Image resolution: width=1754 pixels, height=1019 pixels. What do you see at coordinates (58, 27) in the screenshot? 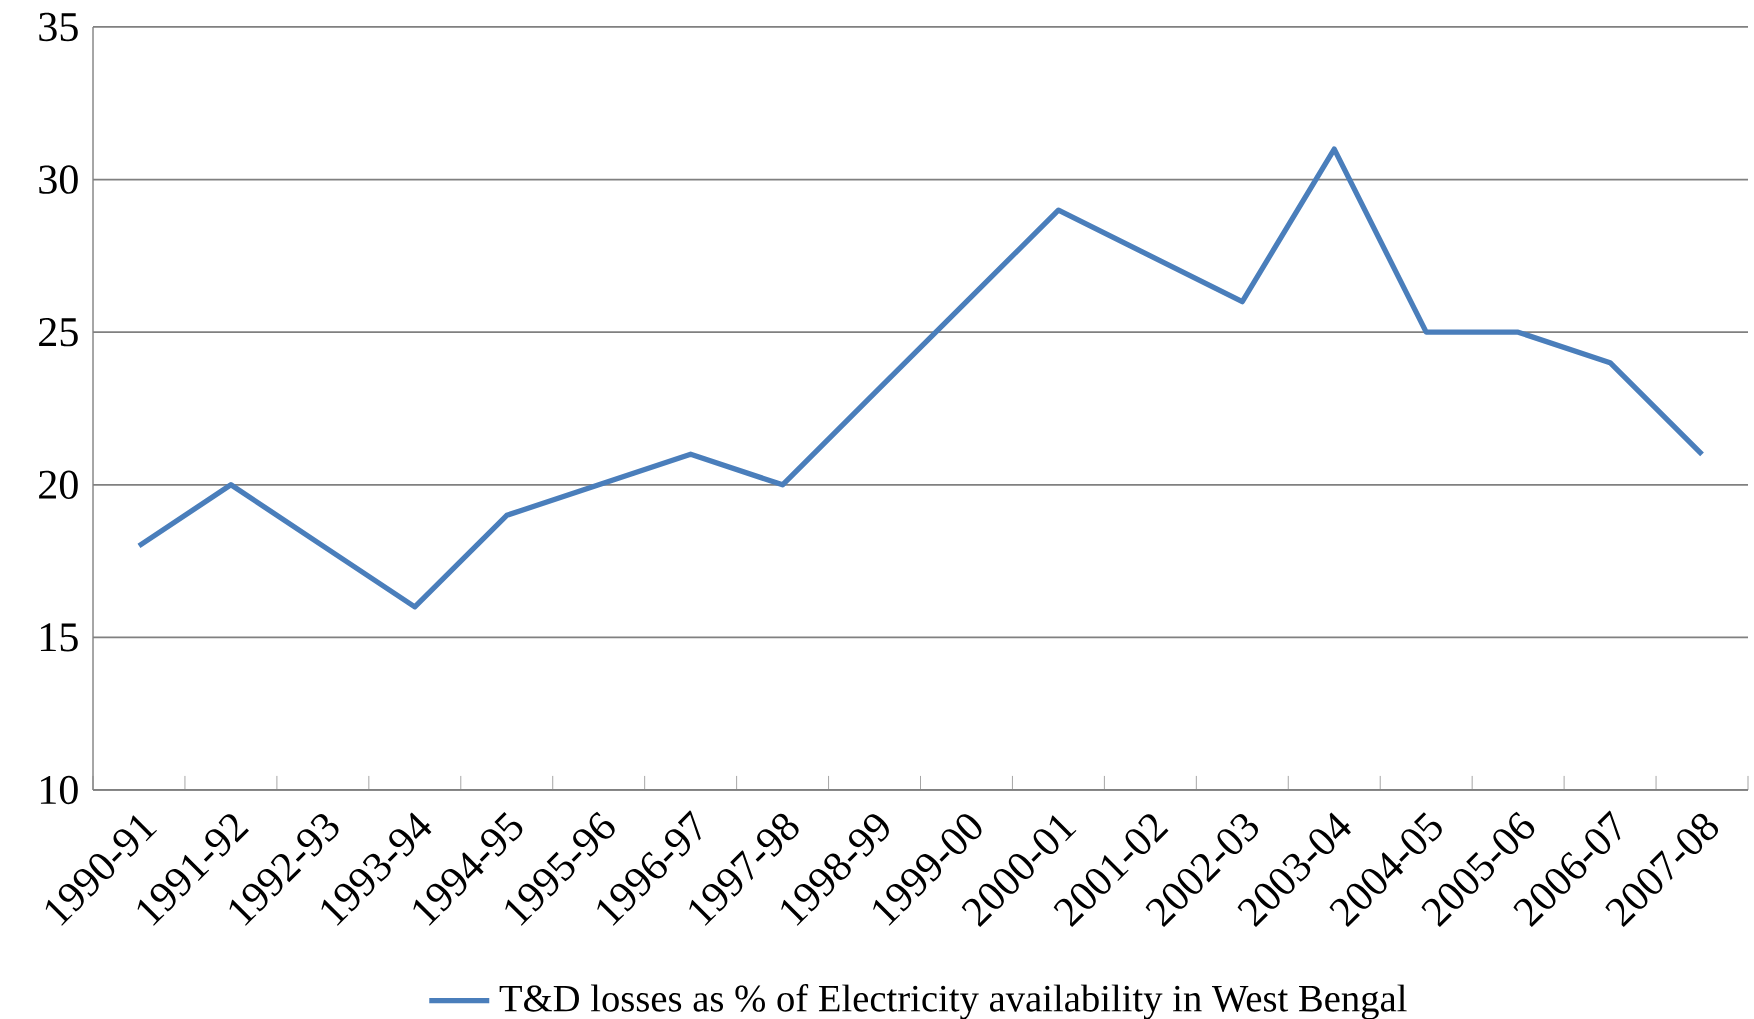
I see `y-tick-label: 35` at bounding box center [58, 27].